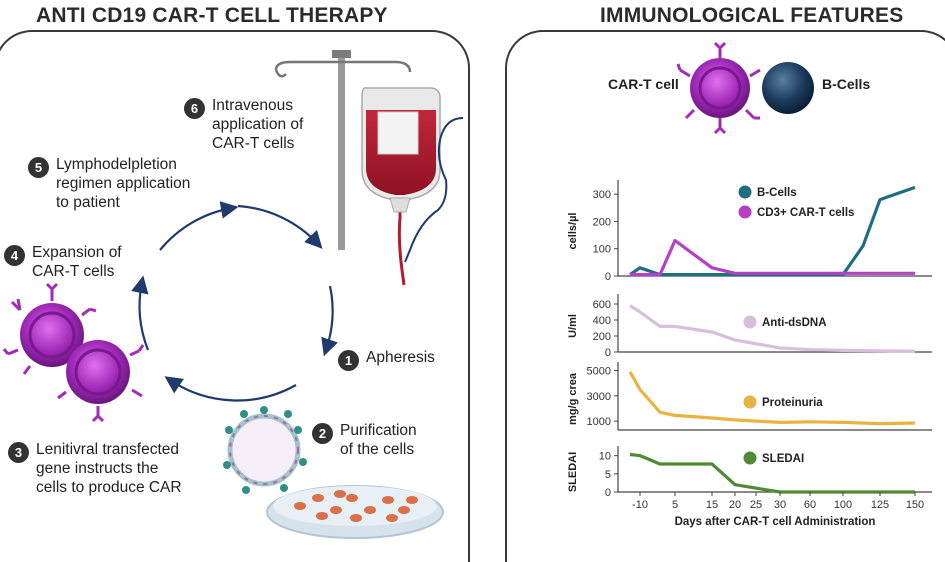 The image size is (945, 562). I want to click on series-line-sledai, so click(772, 473).